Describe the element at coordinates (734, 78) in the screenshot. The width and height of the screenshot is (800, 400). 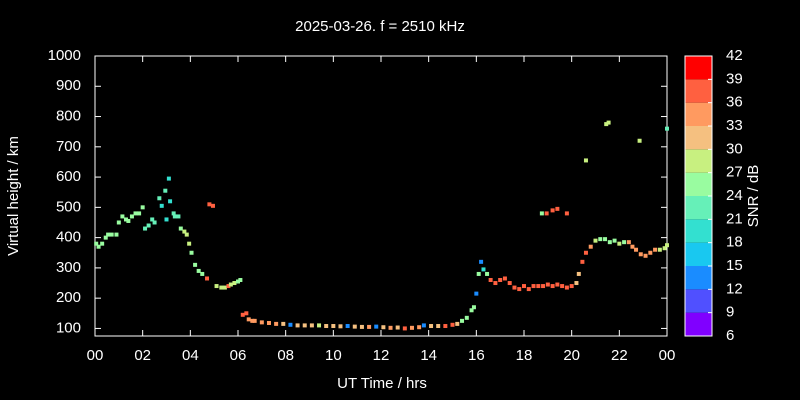
I see `colorbar-tick-label: 39` at that location.